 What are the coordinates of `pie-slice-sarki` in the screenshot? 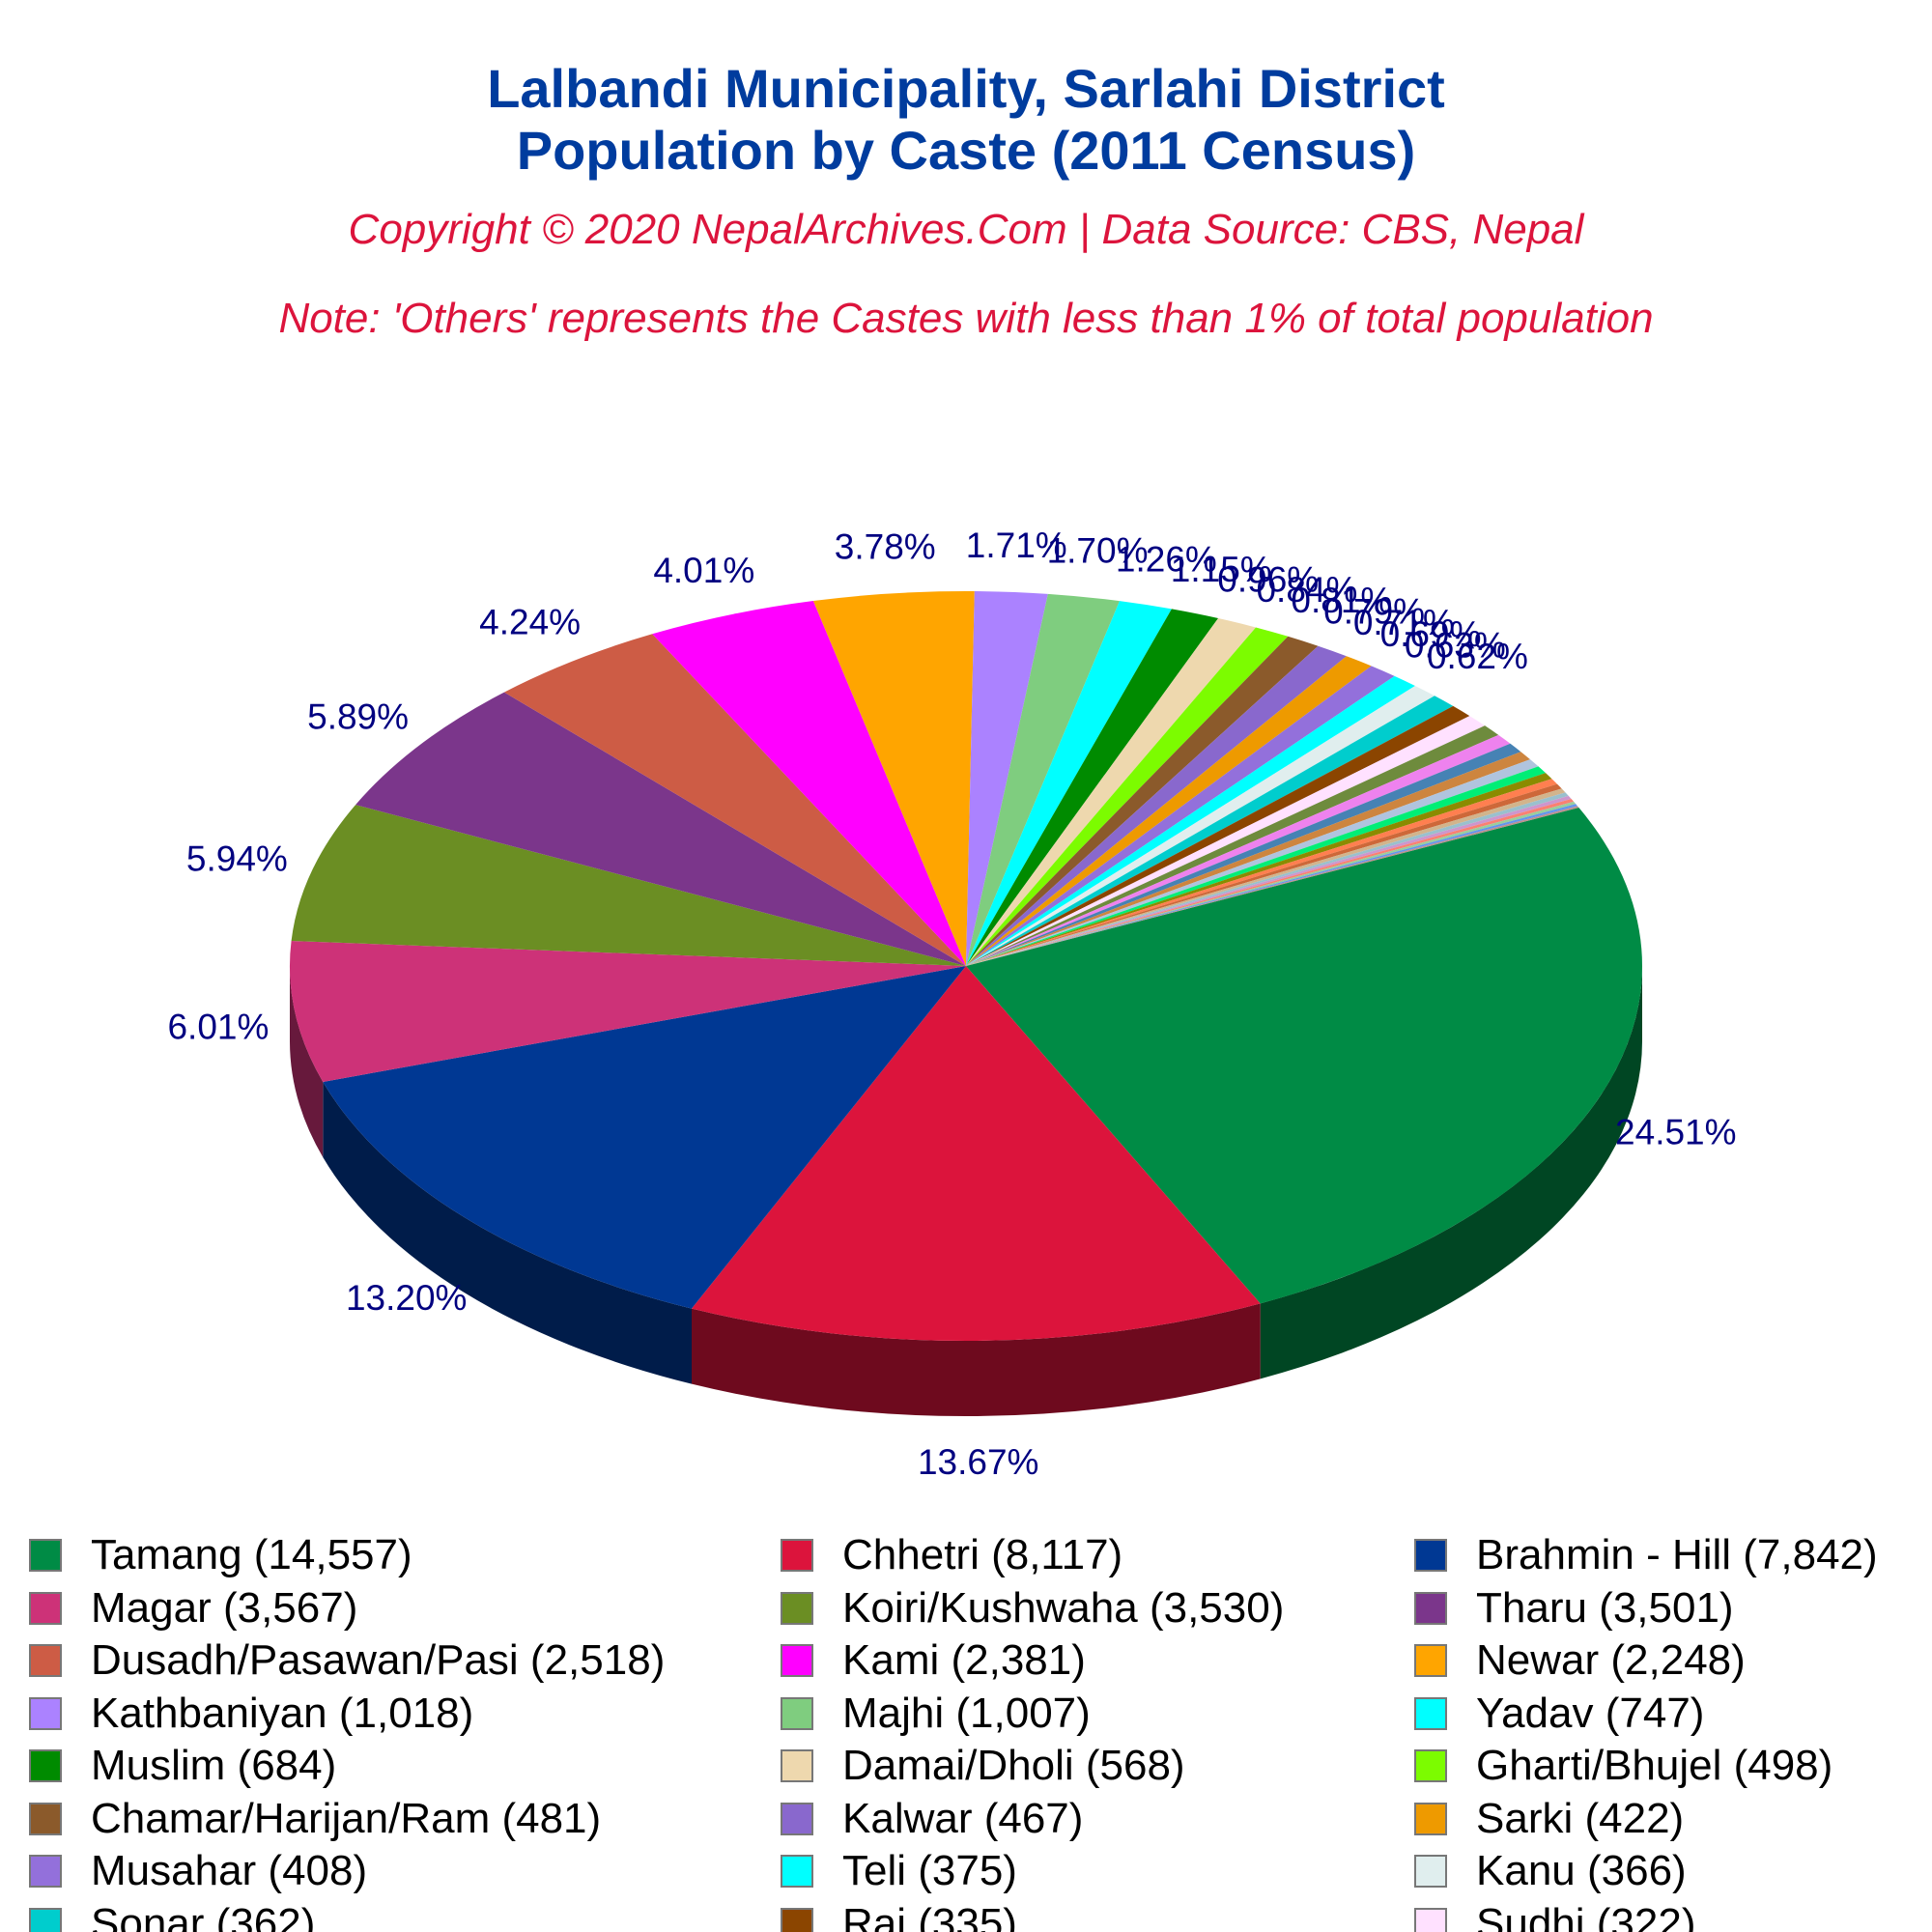 It's located at (1169, 811).